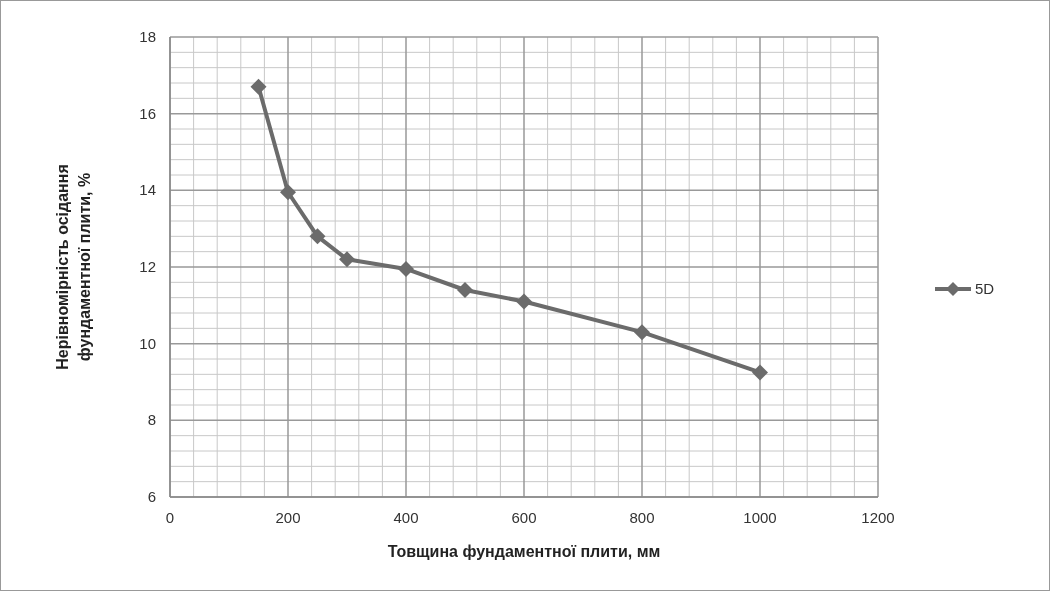  I want to click on y-tick-label: 16, so click(147, 113).